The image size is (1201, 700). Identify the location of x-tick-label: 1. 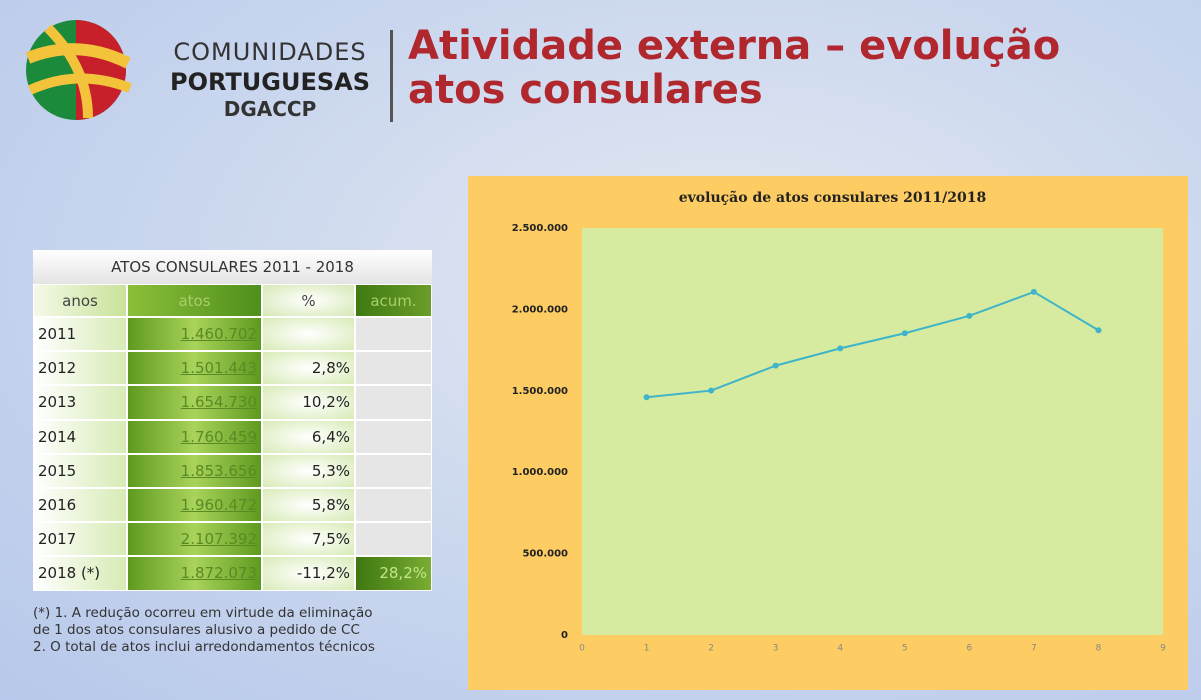
(647, 649).